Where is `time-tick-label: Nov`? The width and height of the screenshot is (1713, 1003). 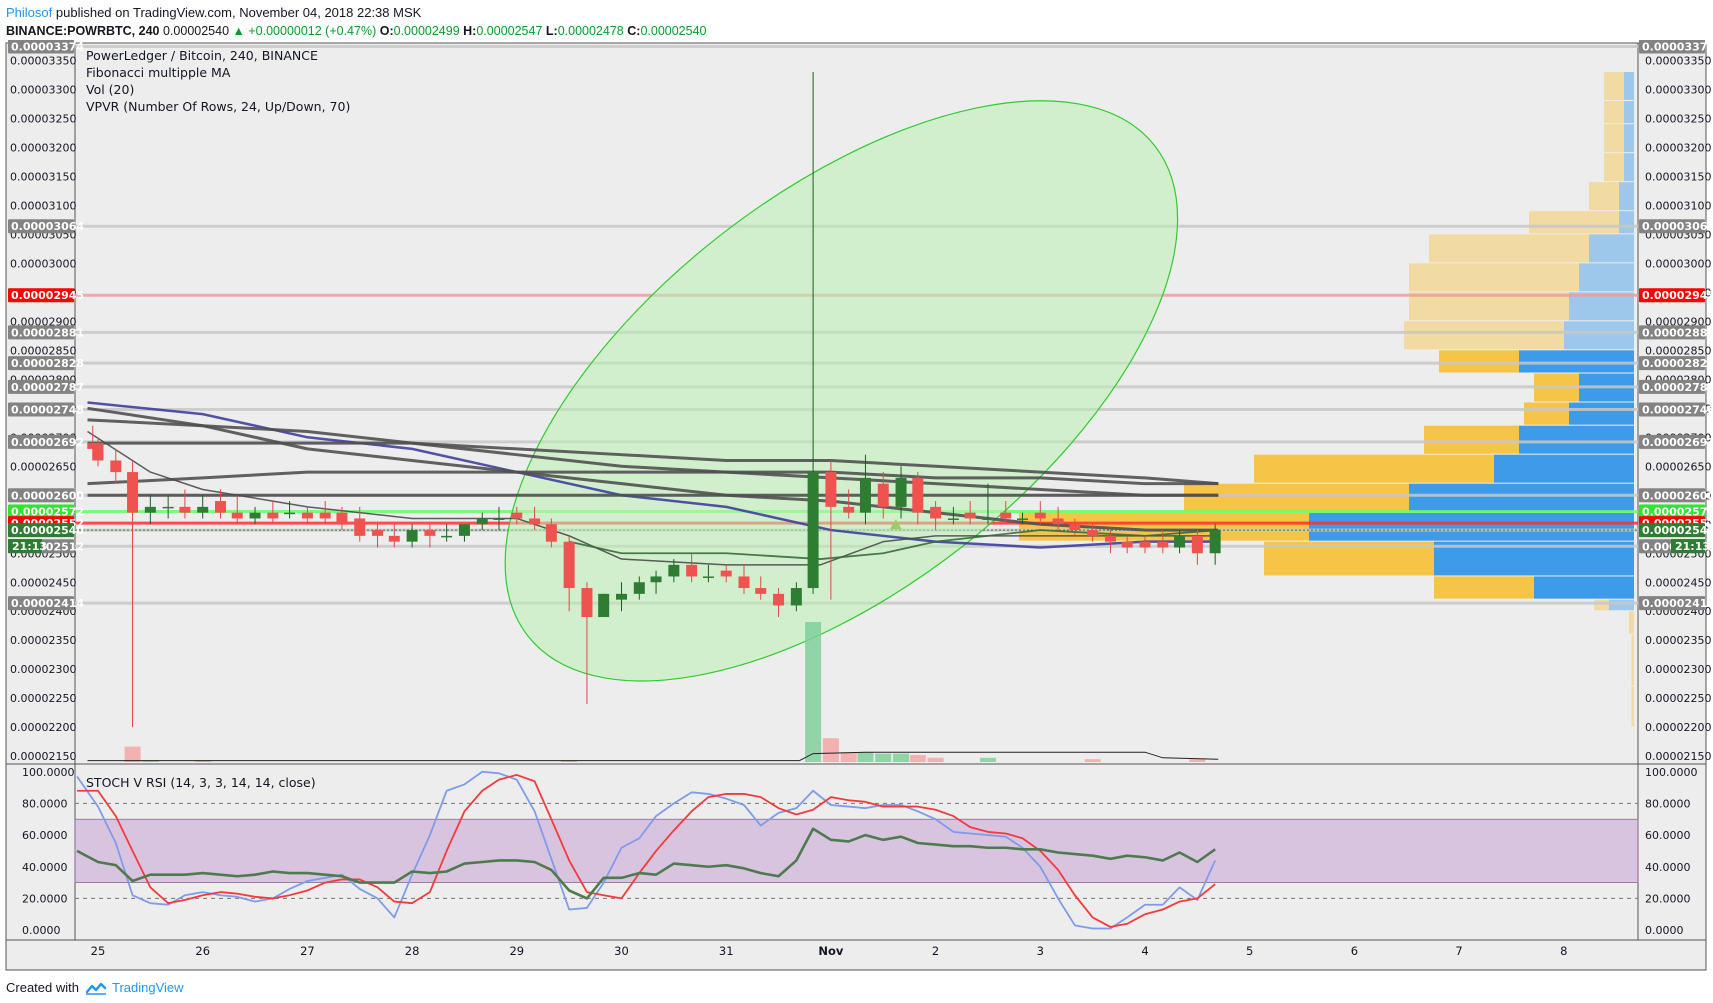 time-tick-label: Nov is located at coordinates (831, 951).